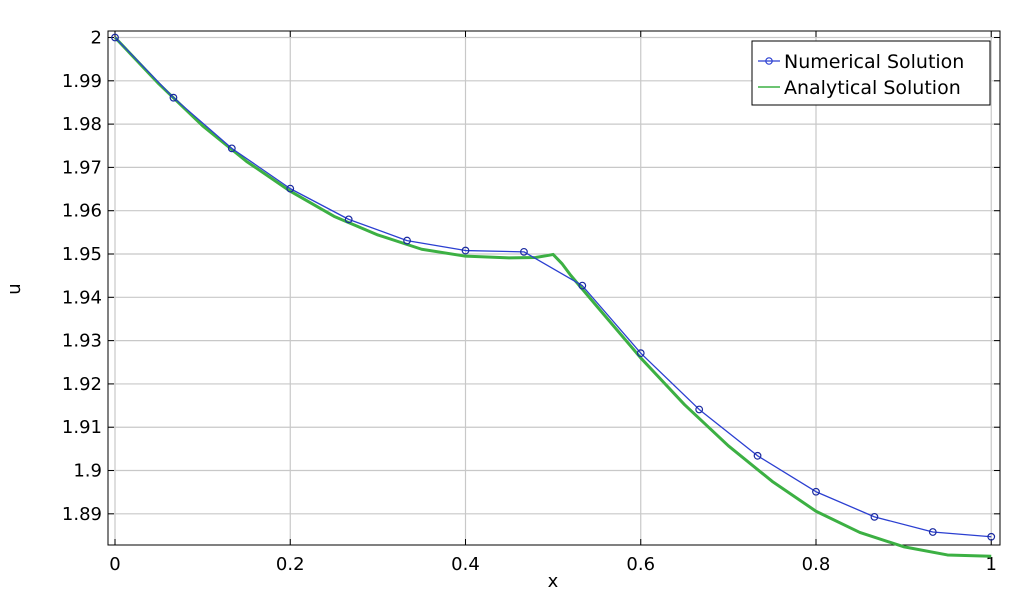  I want to click on legend-item-numerical: Numerical Solution, so click(861, 62).